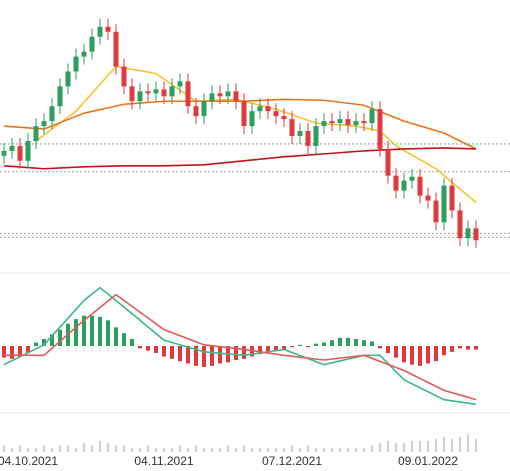 This screenshot has width=510, height=471. What do you see at coordinates (240, 158) in the screenshot?
I see `ma-line` at bounding box center [240, 158].